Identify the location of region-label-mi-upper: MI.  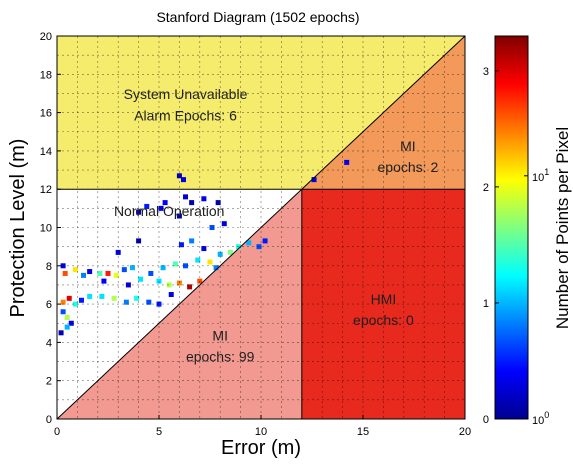
(408, 146).